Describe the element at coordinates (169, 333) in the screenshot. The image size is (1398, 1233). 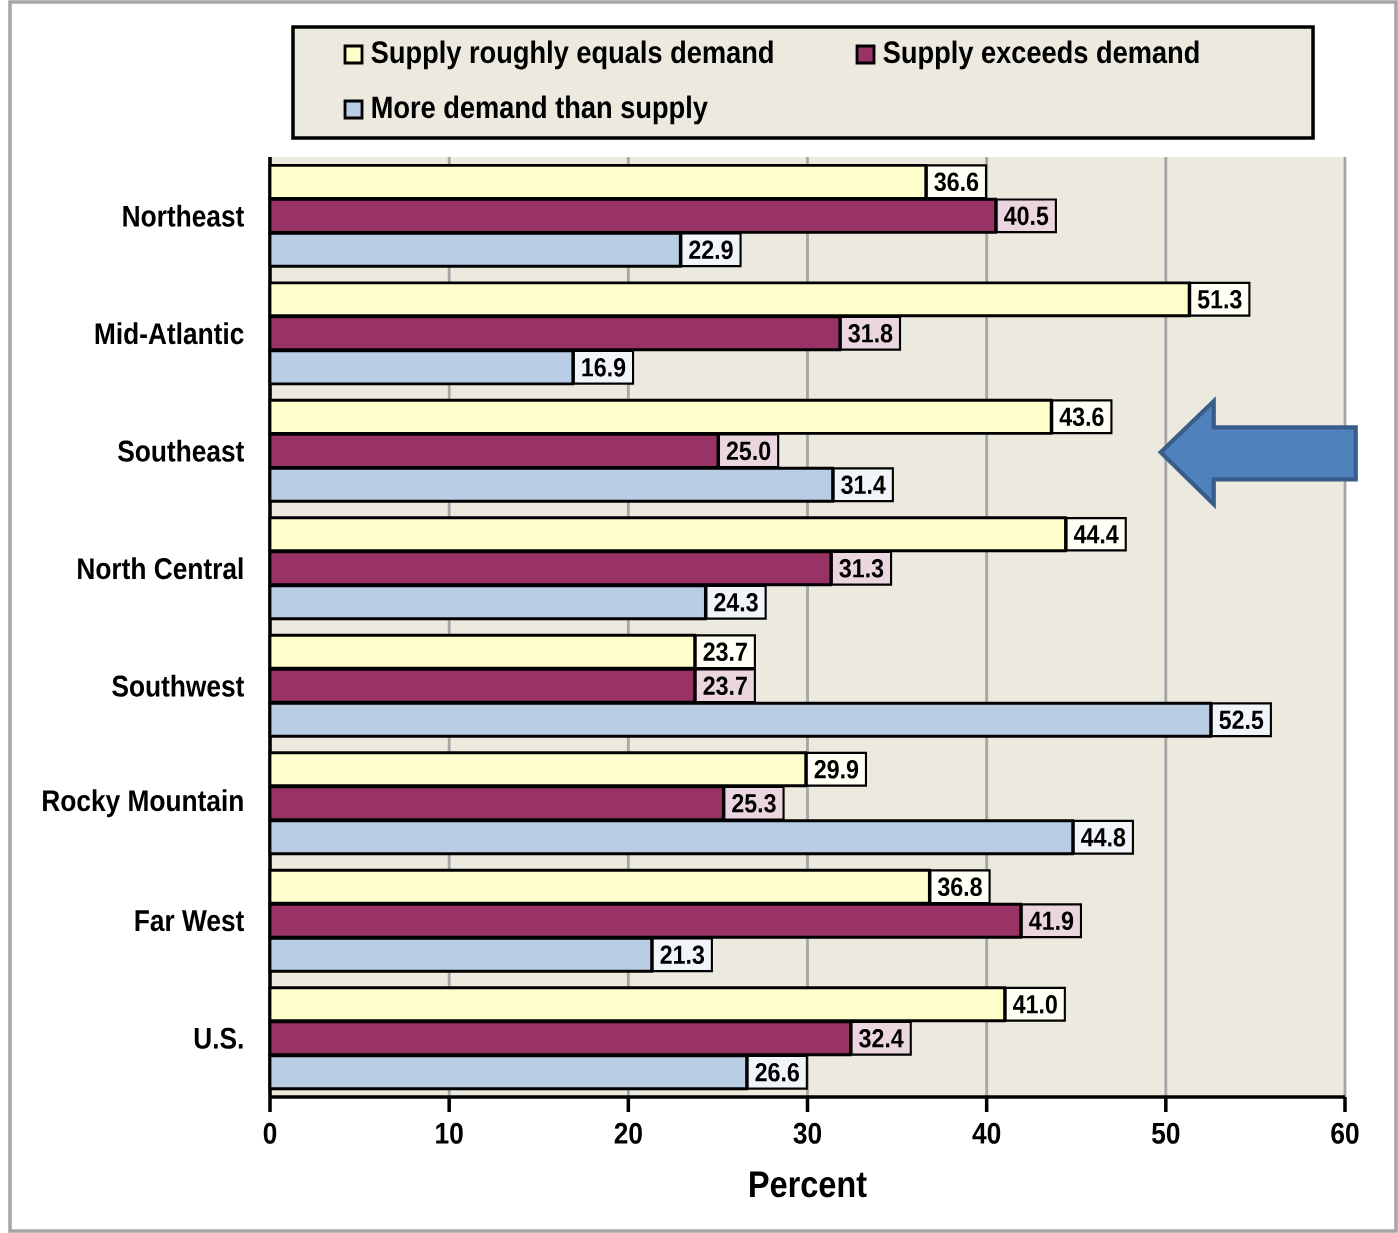
I see `y-tick-label: Mid-Atlantic` at that location.